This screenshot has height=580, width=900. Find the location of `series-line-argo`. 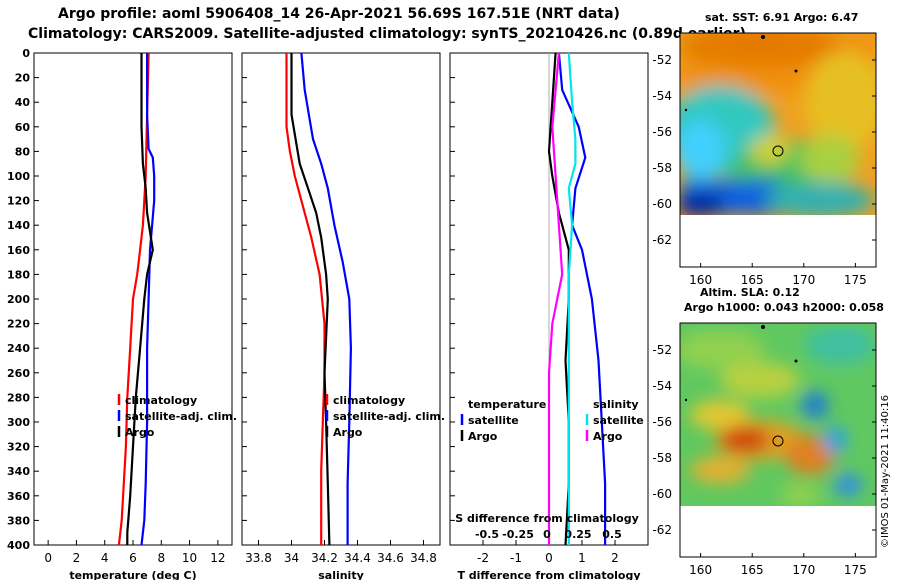

series-line-argo is located at coordinates (140, 299).